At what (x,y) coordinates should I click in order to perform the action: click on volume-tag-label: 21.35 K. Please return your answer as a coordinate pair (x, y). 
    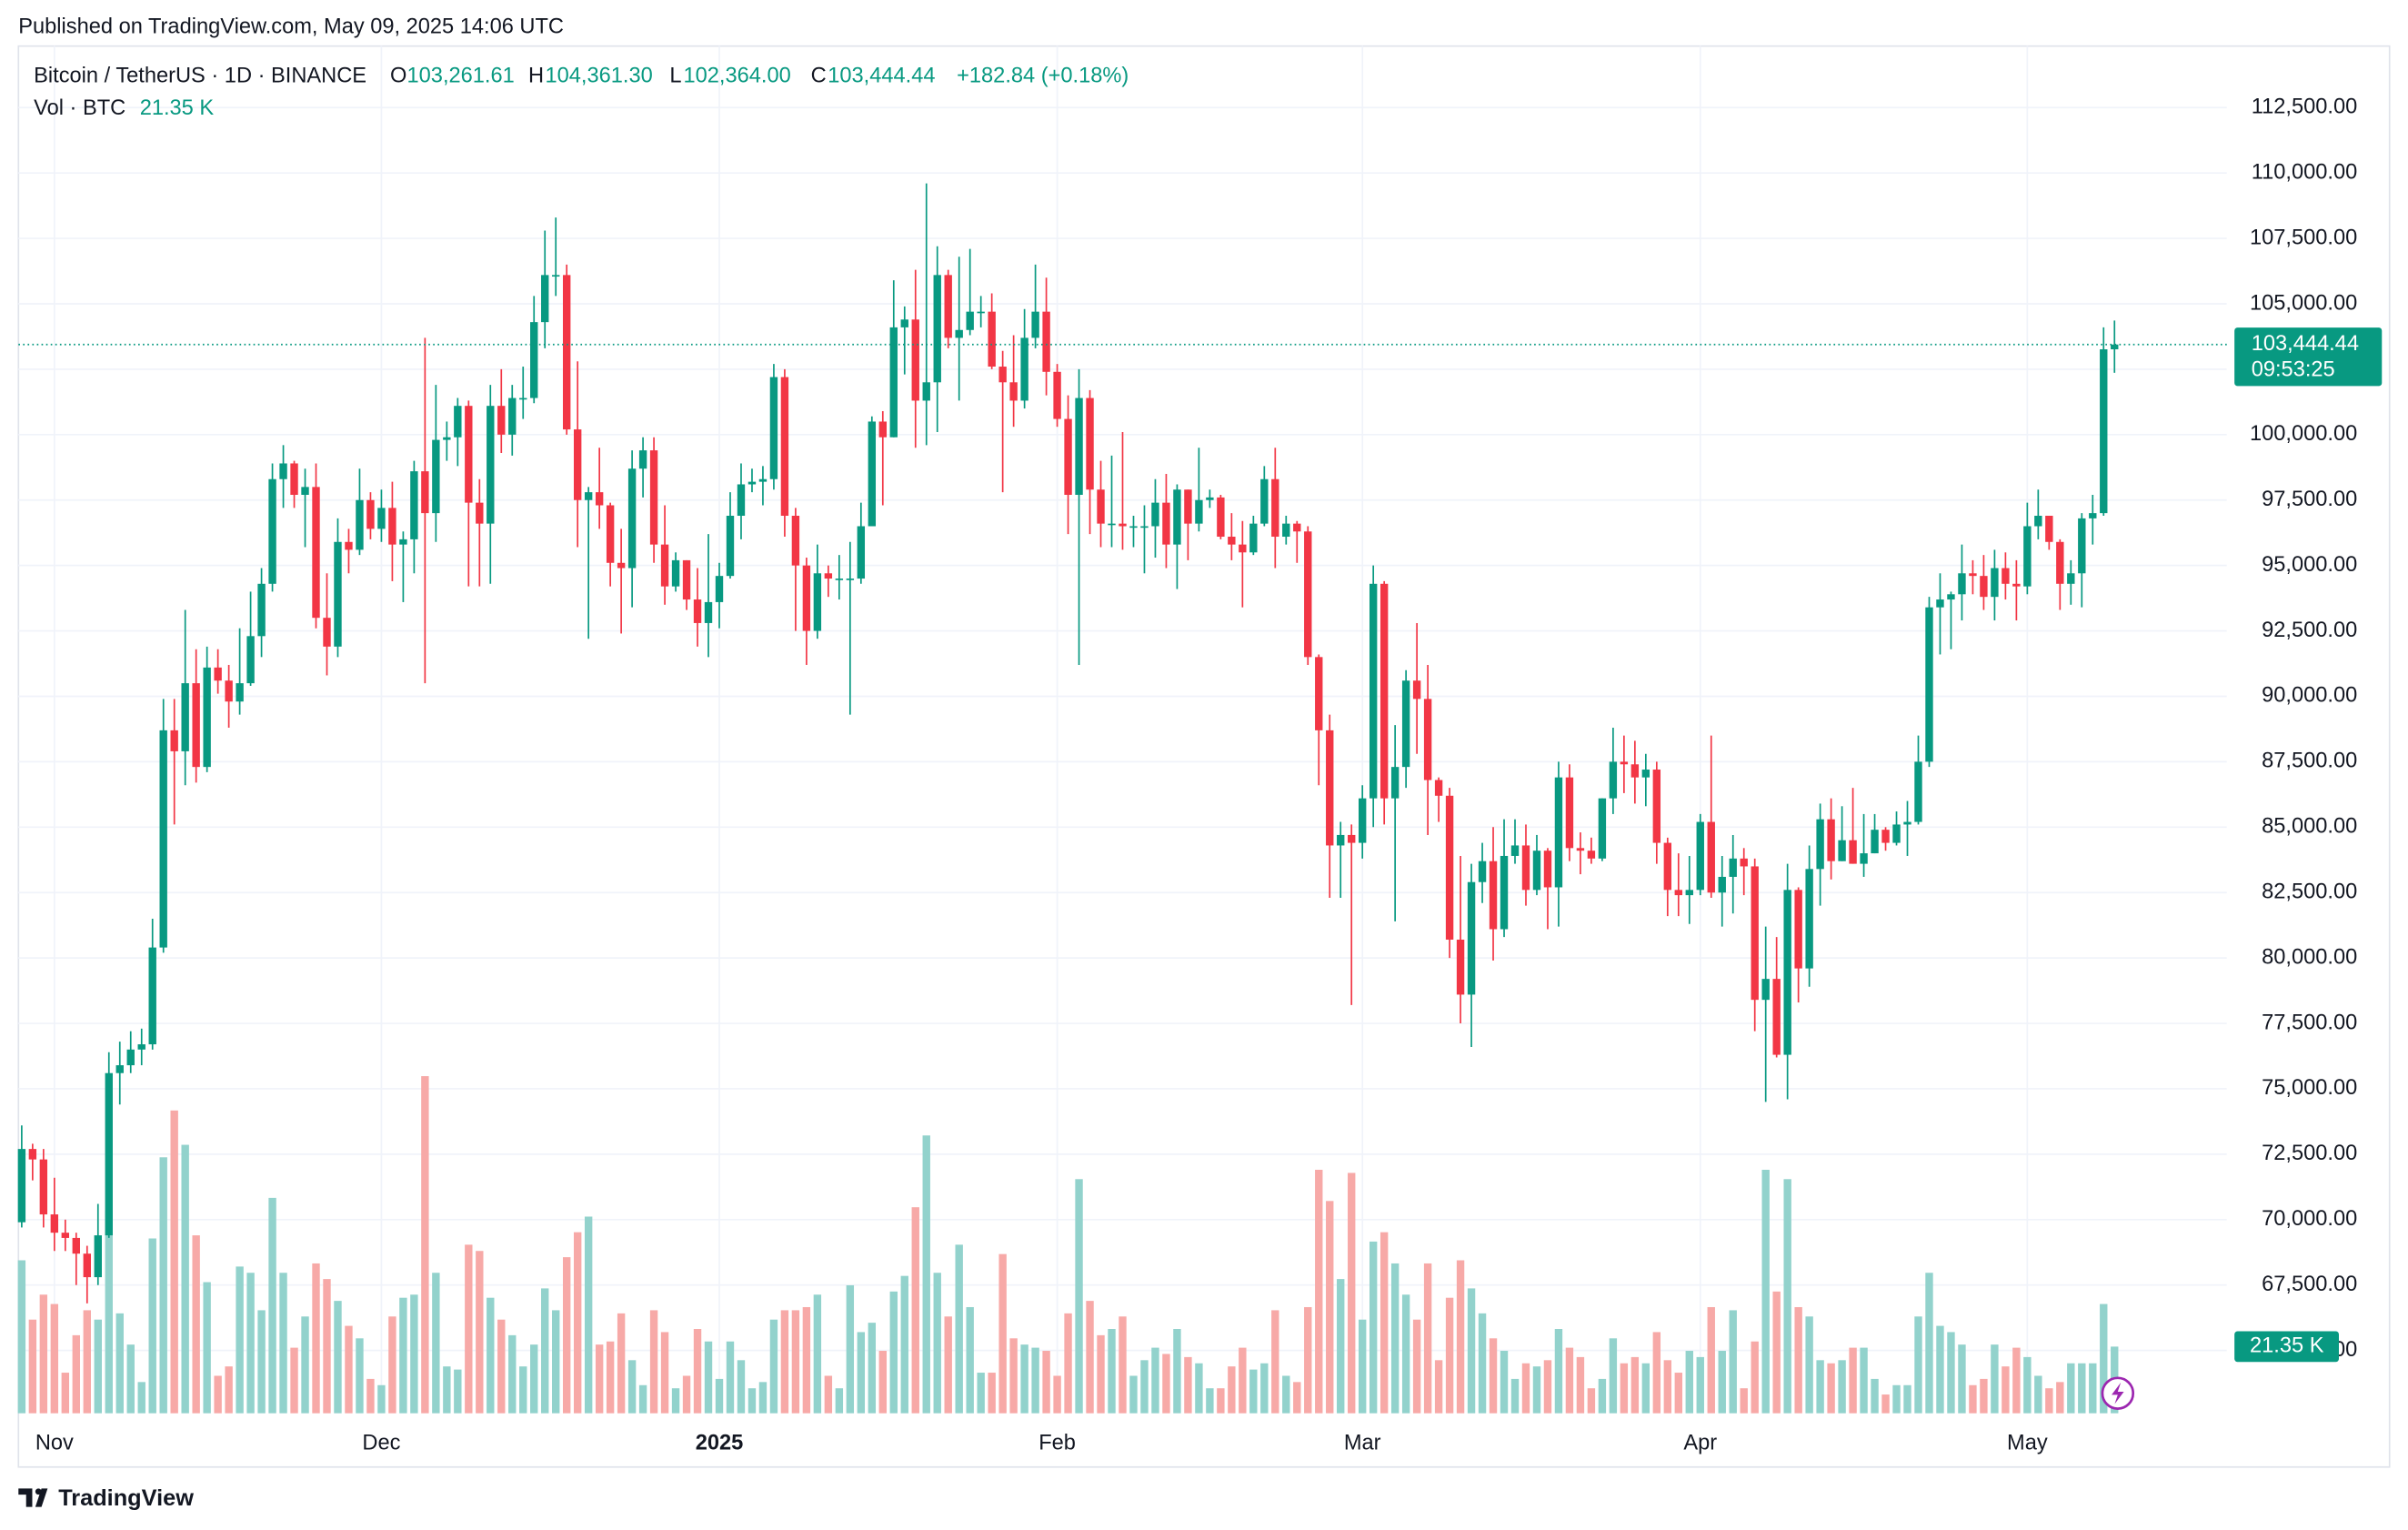
    Looking at the image, I should click on (2287, 1346).